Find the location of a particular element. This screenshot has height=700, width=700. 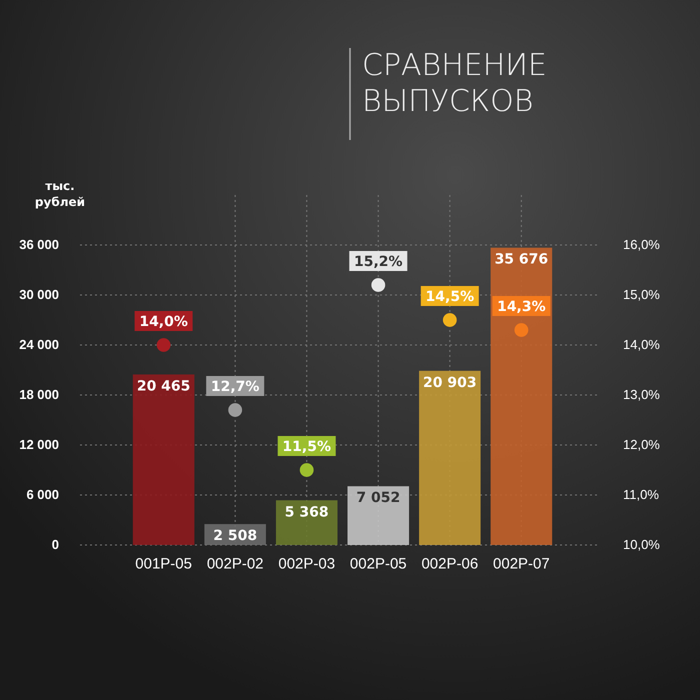

y2-tick-label: 12,0% is located at coordinates (641, 444).